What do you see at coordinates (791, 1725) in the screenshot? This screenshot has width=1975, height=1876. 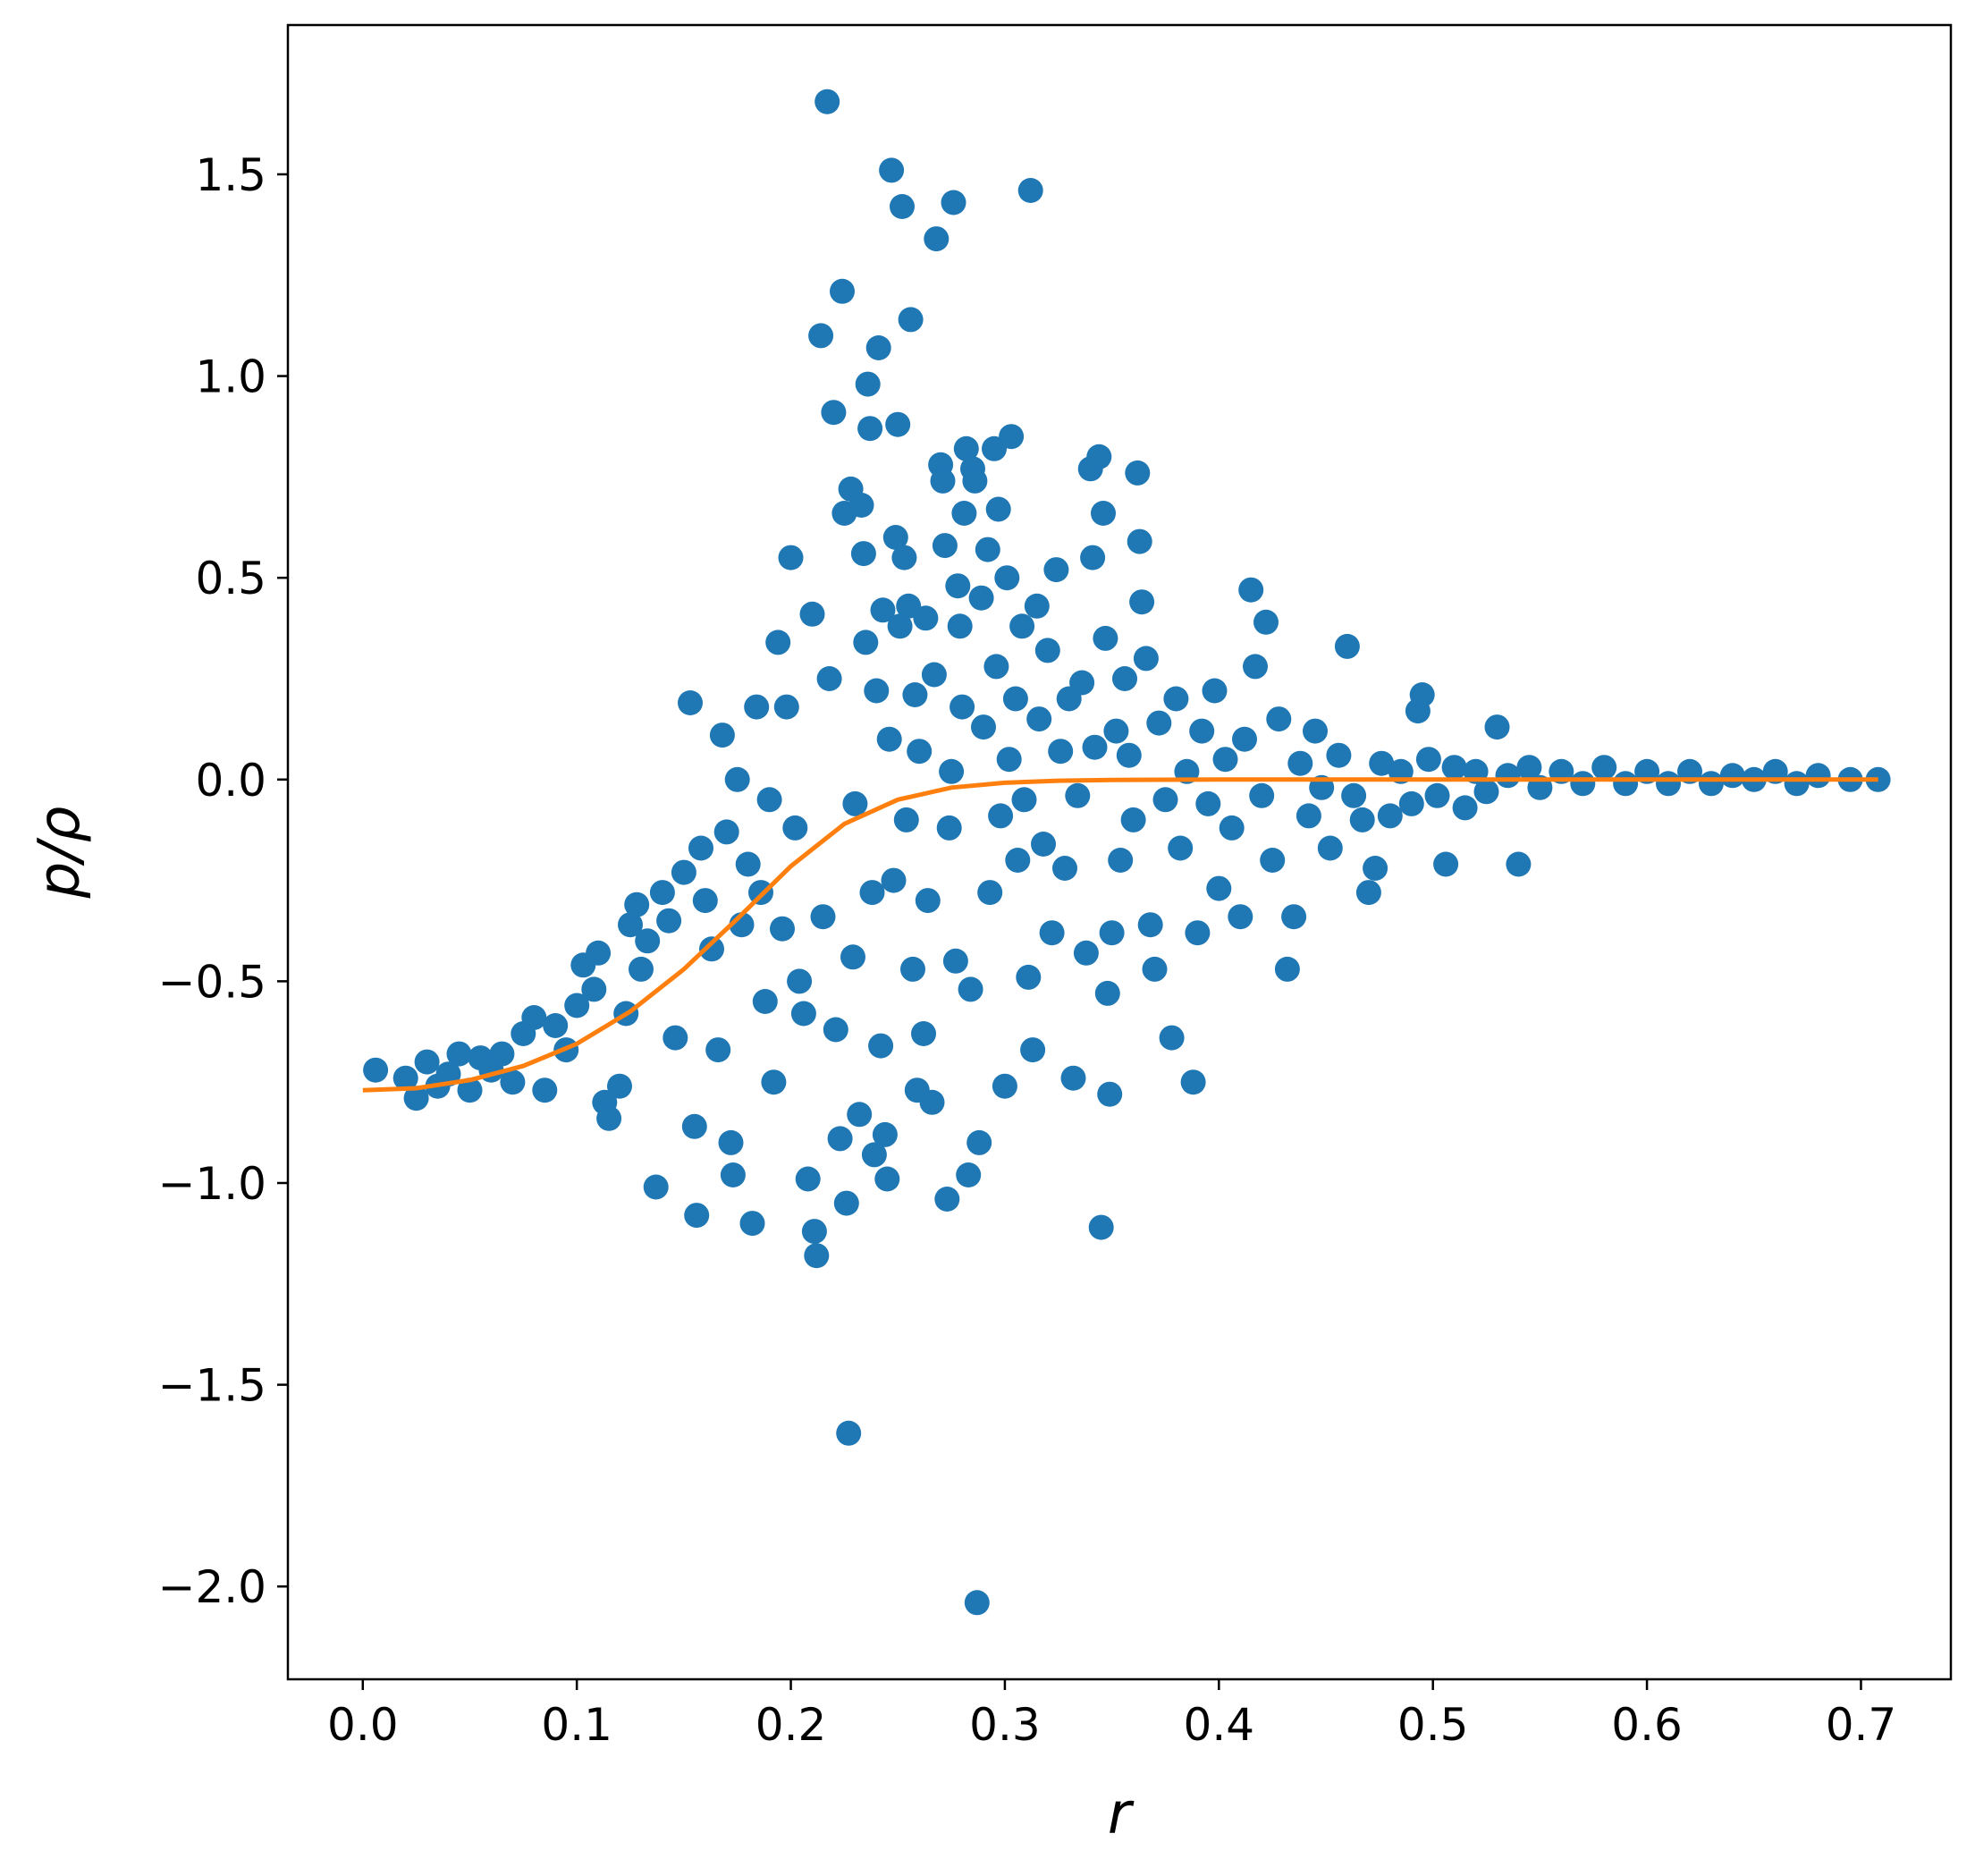 I see `x-tick-label: 0.2` at bounding box center [791, 1725].